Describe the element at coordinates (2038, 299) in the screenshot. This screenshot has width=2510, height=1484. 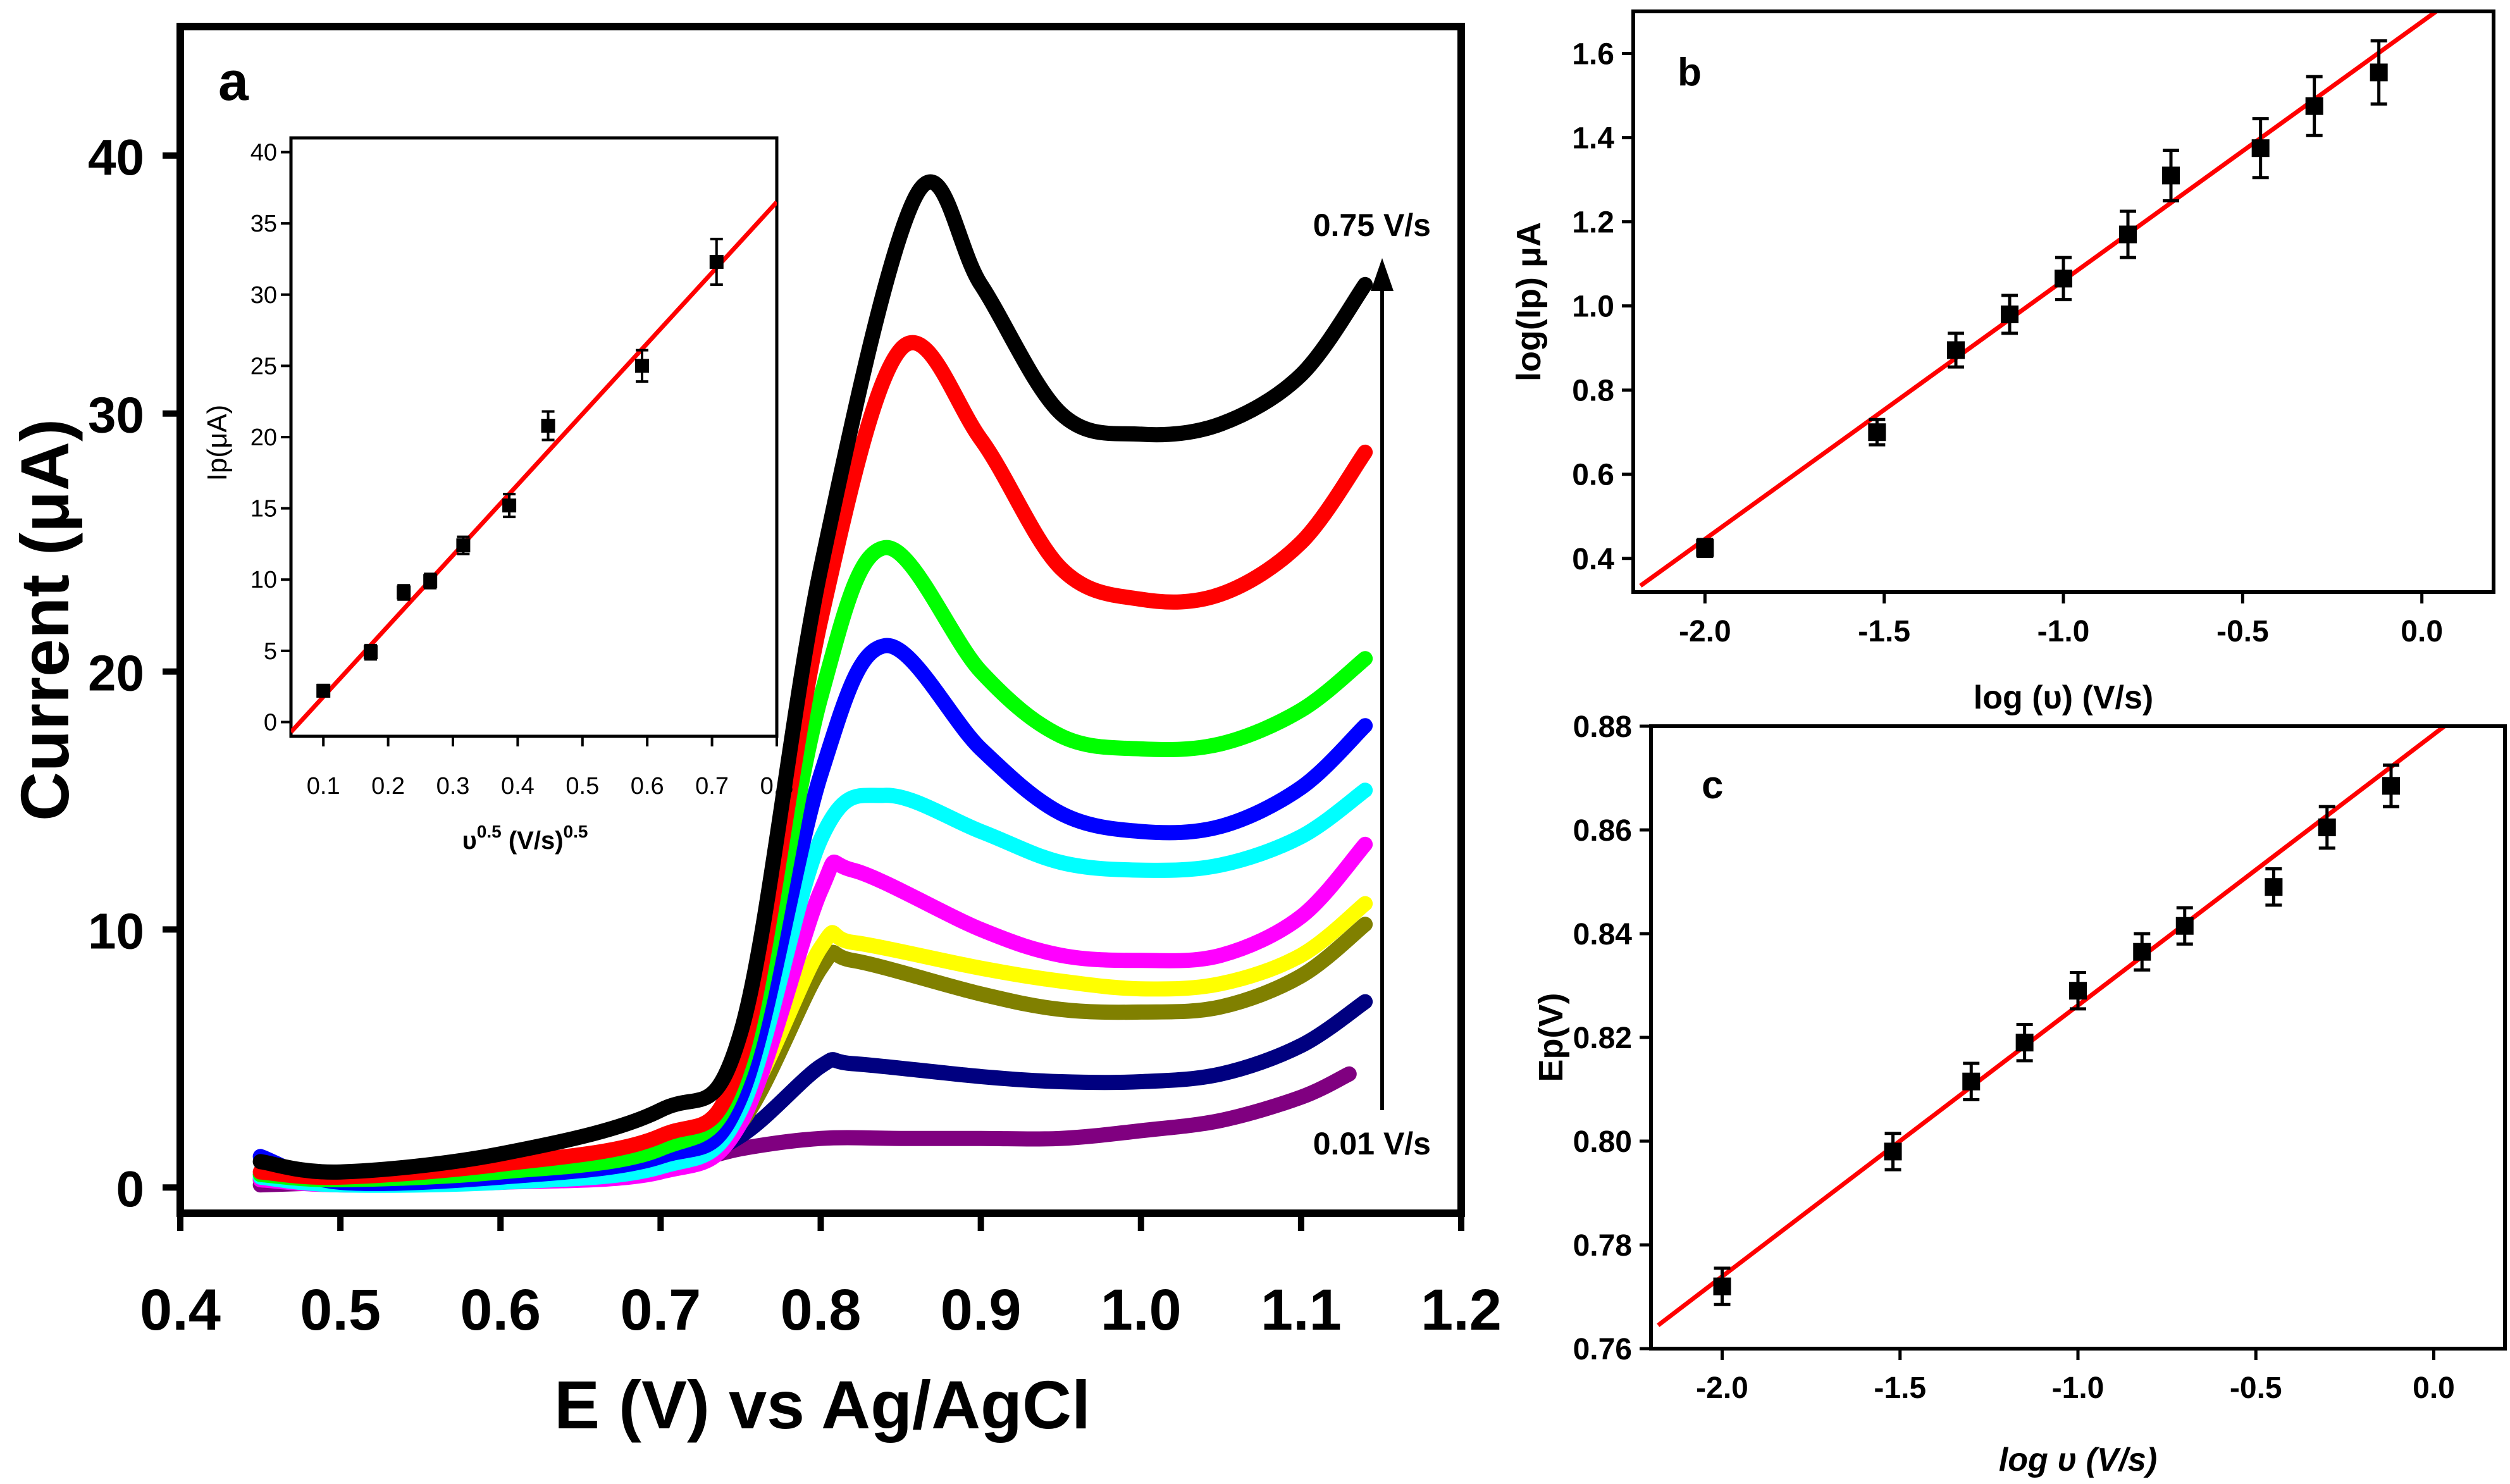
I see `fit-line-b` at that location.